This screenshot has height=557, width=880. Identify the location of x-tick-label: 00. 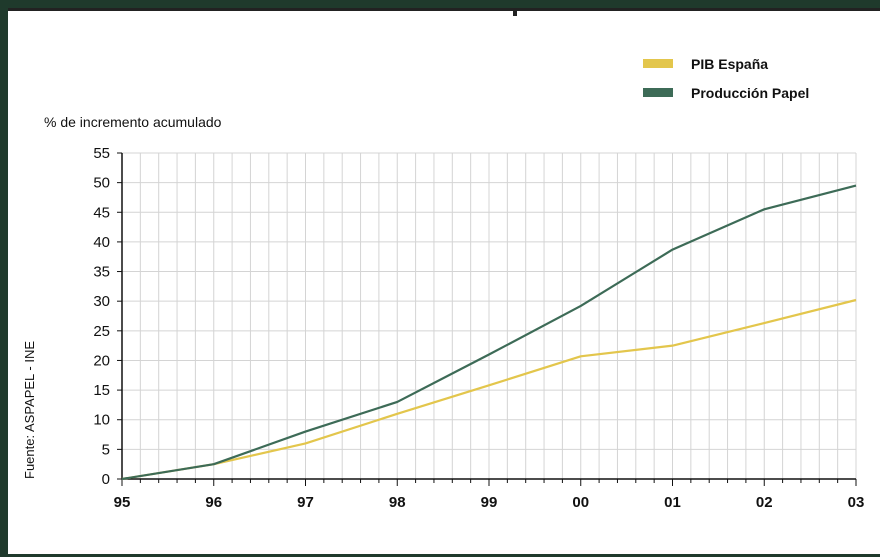
(580, 502).